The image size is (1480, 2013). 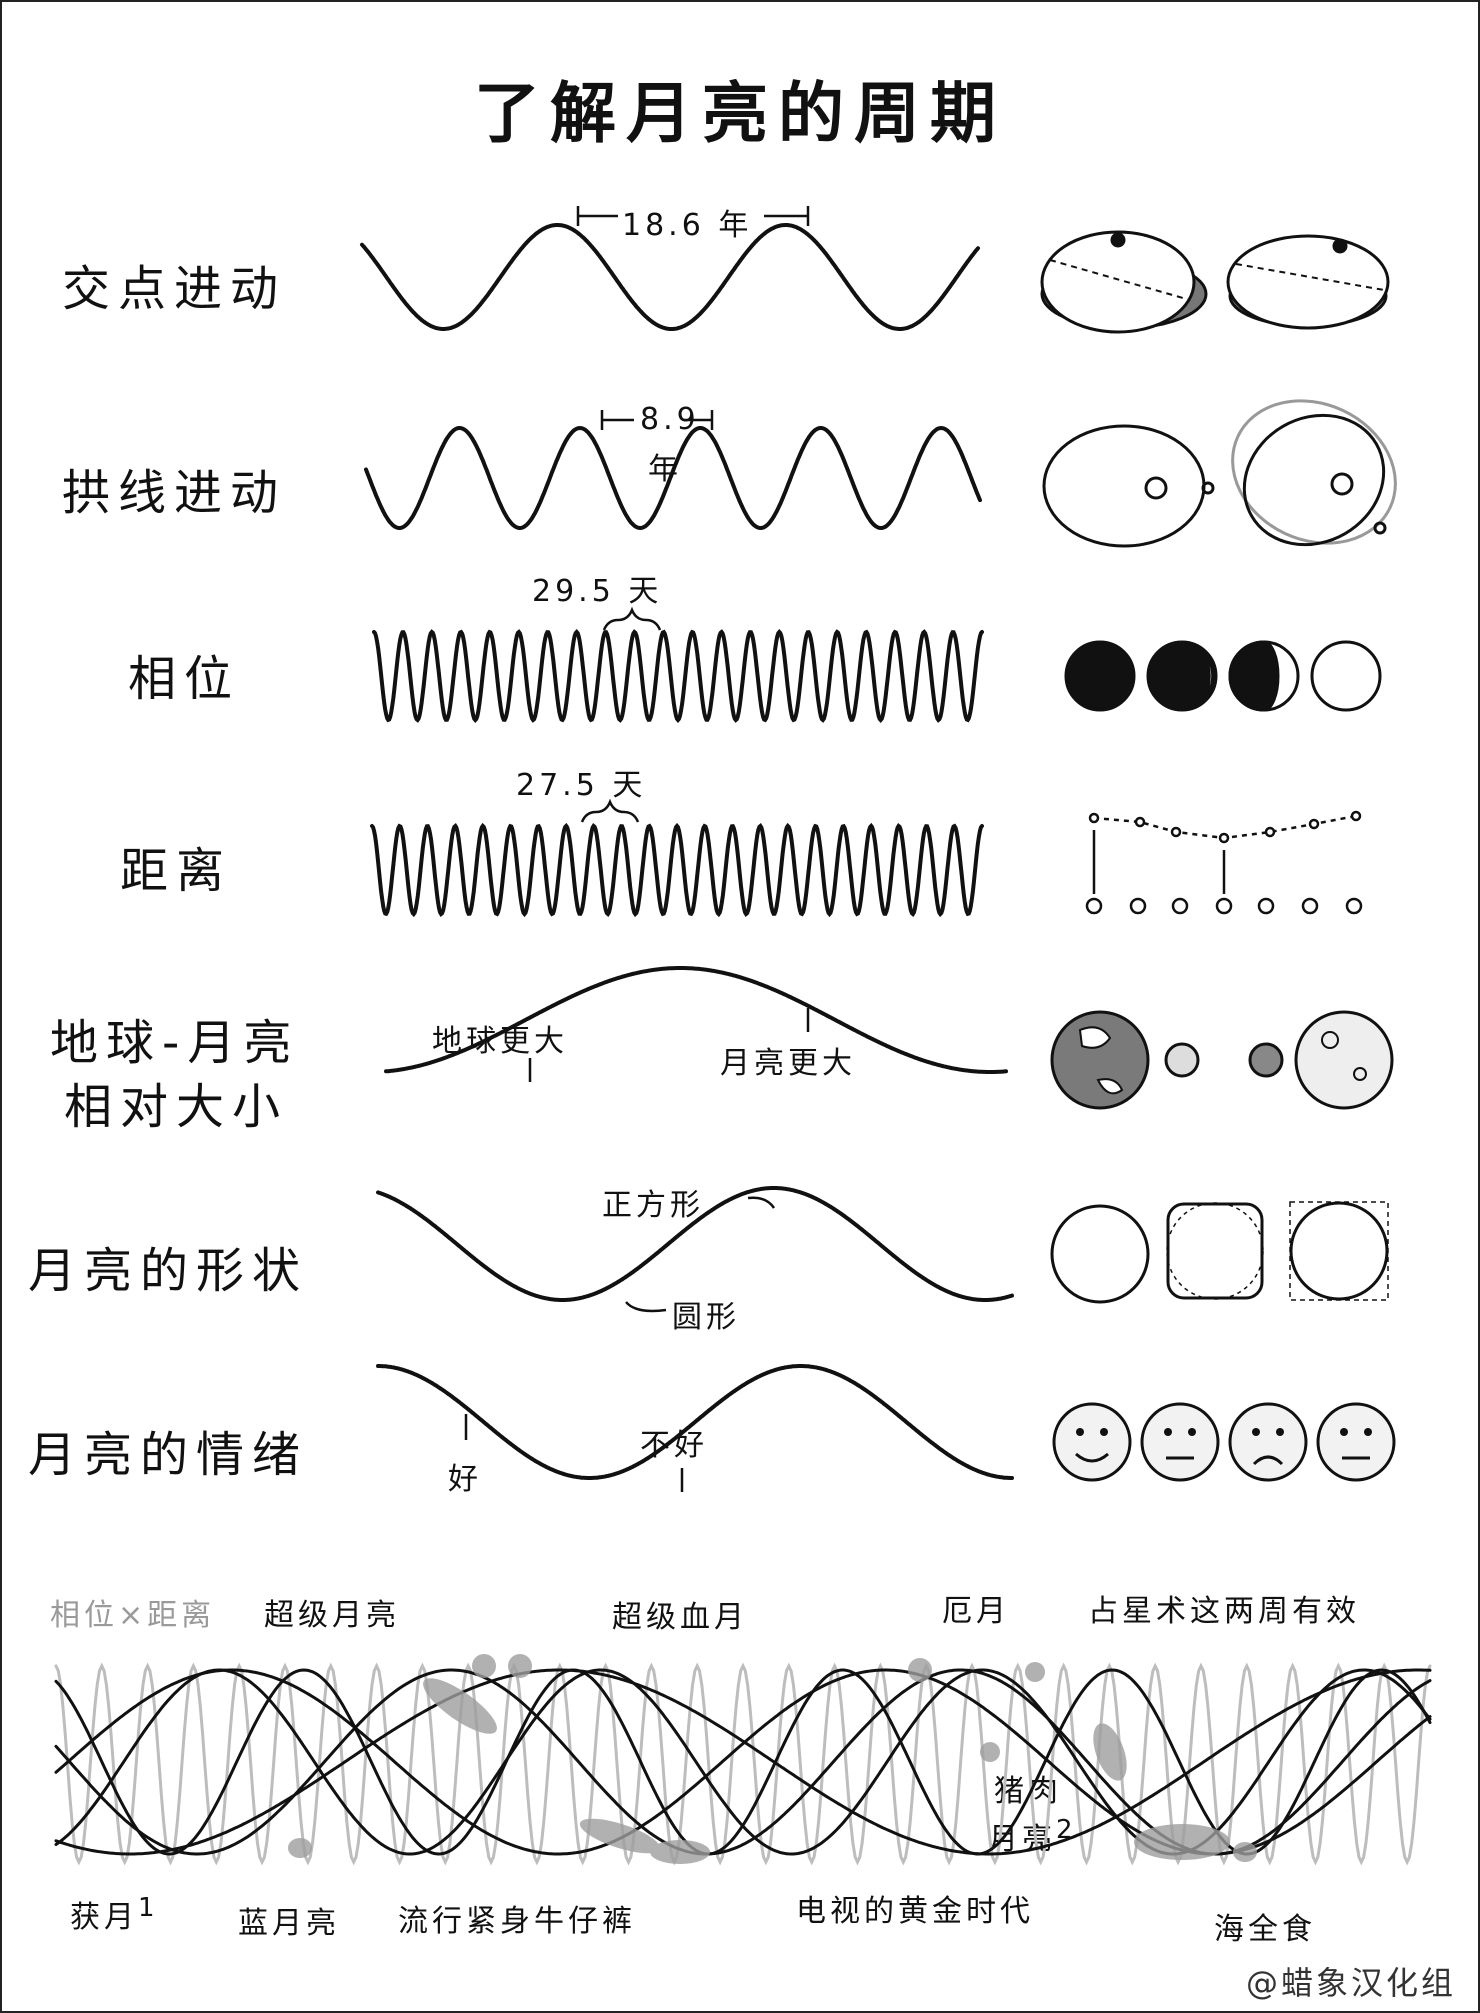 I want to click on moon-shape-icon, so click(x=1219, y=1252).